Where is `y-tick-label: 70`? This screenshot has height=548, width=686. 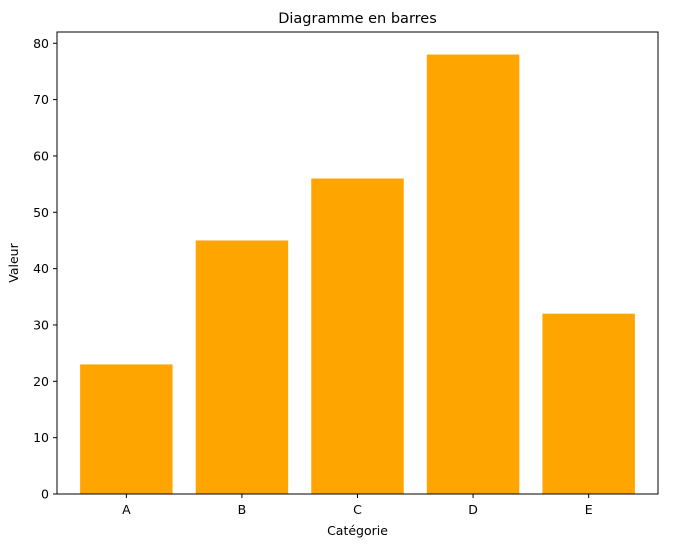
y-tick-label: 70 is located at coordinates (41, 99).